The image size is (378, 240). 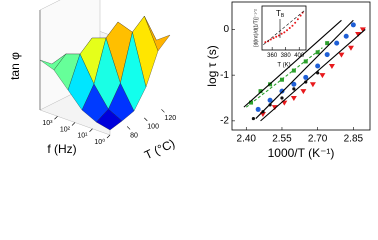 What do you see at coordinates (247, 139) in the screenshot?
I see `x-tick-label: 2.40` at bounding box center [247, 139].